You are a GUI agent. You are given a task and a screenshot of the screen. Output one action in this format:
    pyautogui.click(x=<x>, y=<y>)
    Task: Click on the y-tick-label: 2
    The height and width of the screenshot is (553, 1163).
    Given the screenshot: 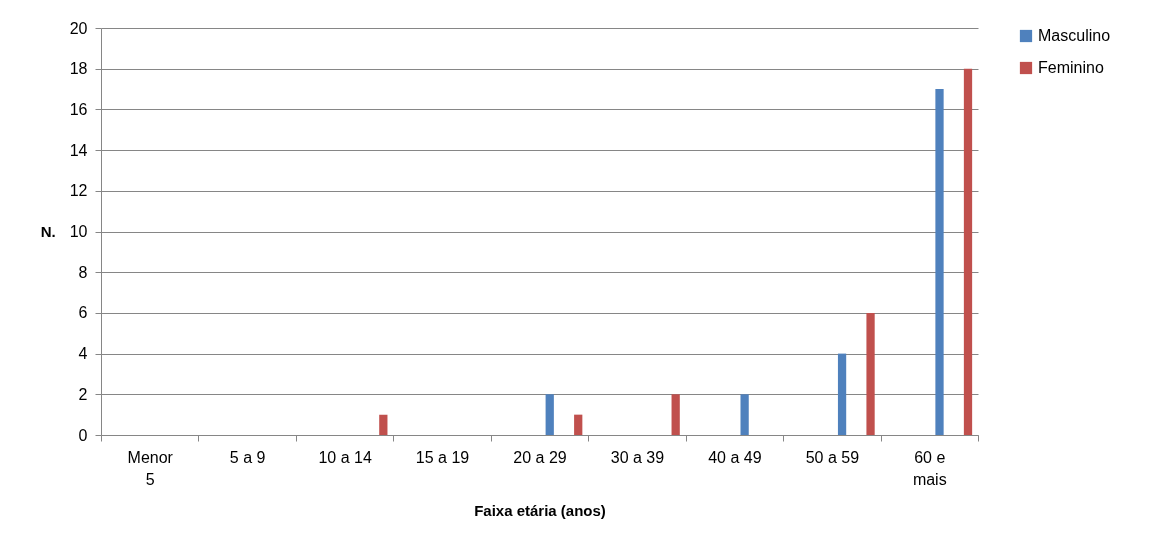 What is the action you would take?
    pyautogui.click(x=83, y=394)
    